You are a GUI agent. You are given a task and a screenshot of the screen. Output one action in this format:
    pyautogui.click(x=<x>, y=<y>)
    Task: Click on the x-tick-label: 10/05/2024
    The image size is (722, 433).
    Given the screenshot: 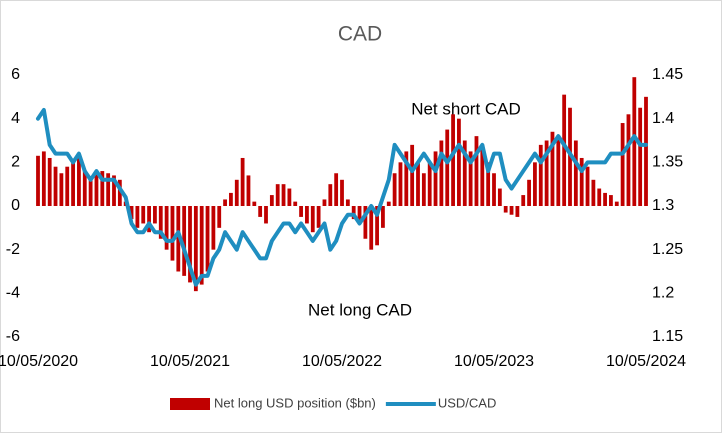 What is the action you would take?
    pyautogui.click(x=646, y=361)
    